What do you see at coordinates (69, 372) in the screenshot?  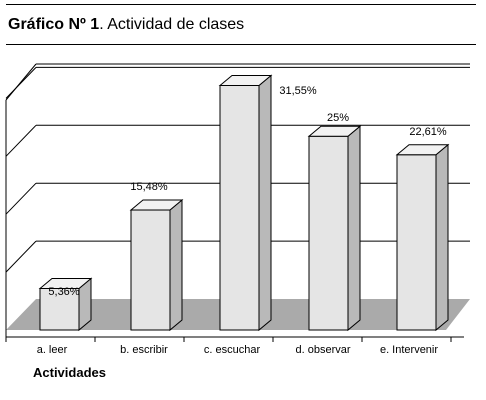 I see `x-axis-title: Actividades` at bounding box center [69, 372].